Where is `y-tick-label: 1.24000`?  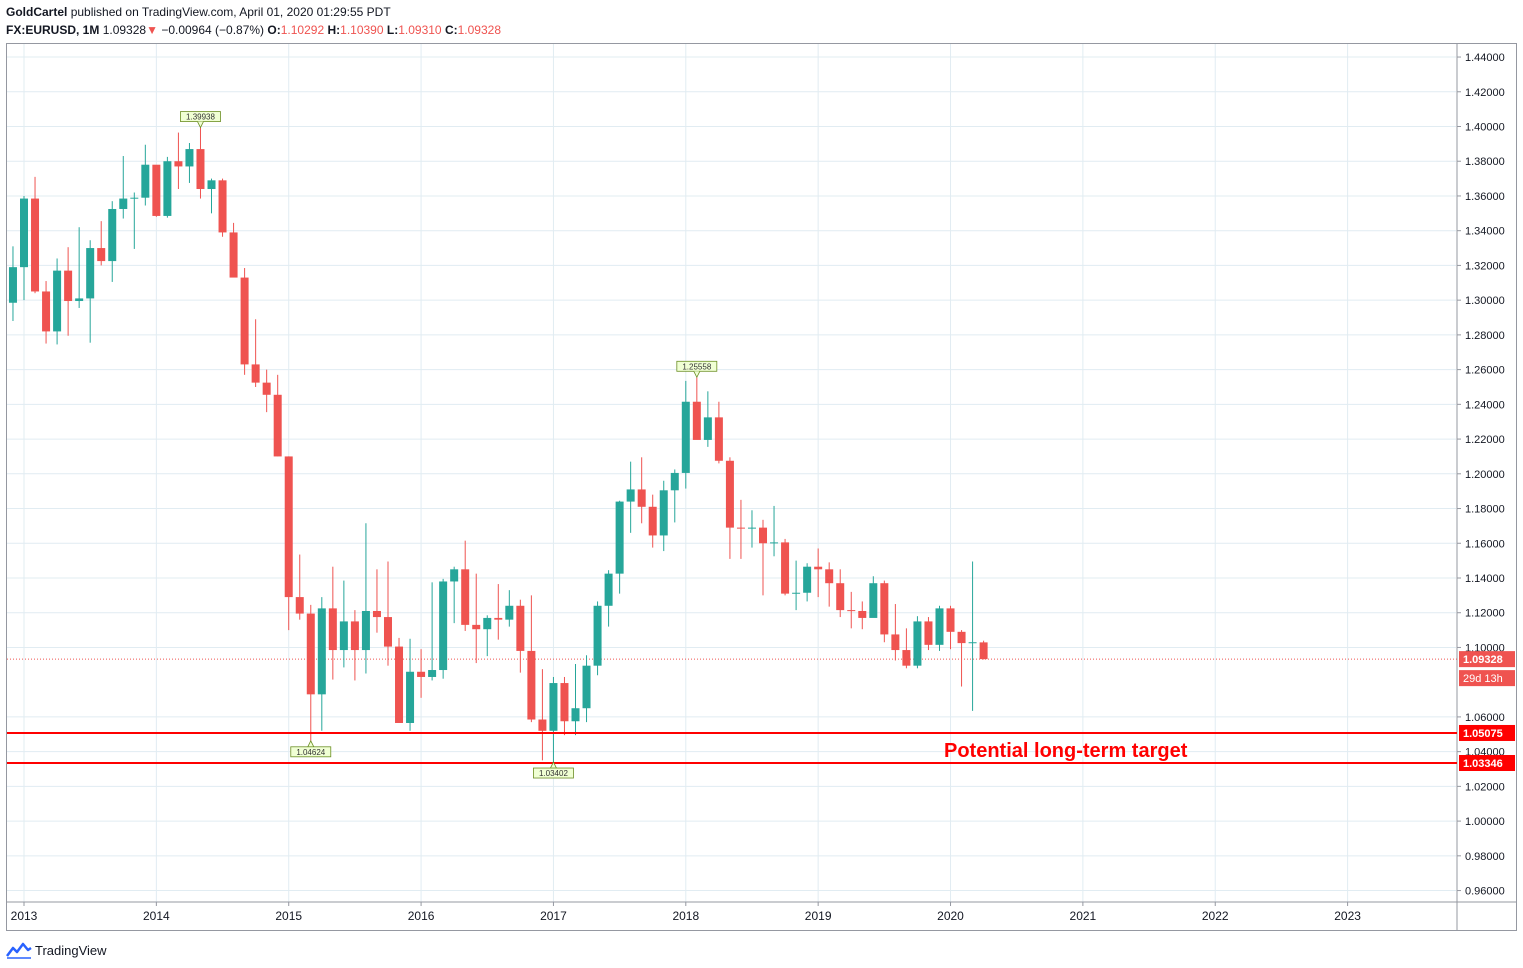
y-tick-label: 1.24000 is located at coordinates (1485, 405).